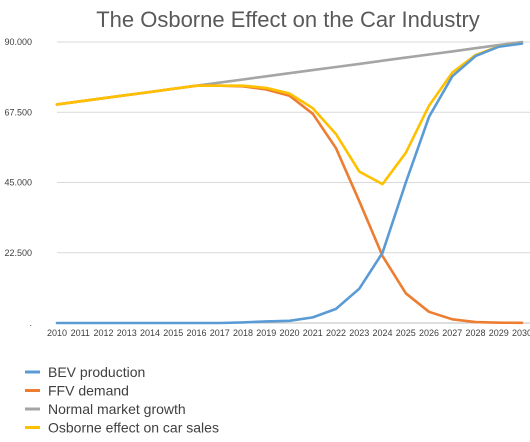  I want to click on x-tick-label: 2012, so click(103, 333).